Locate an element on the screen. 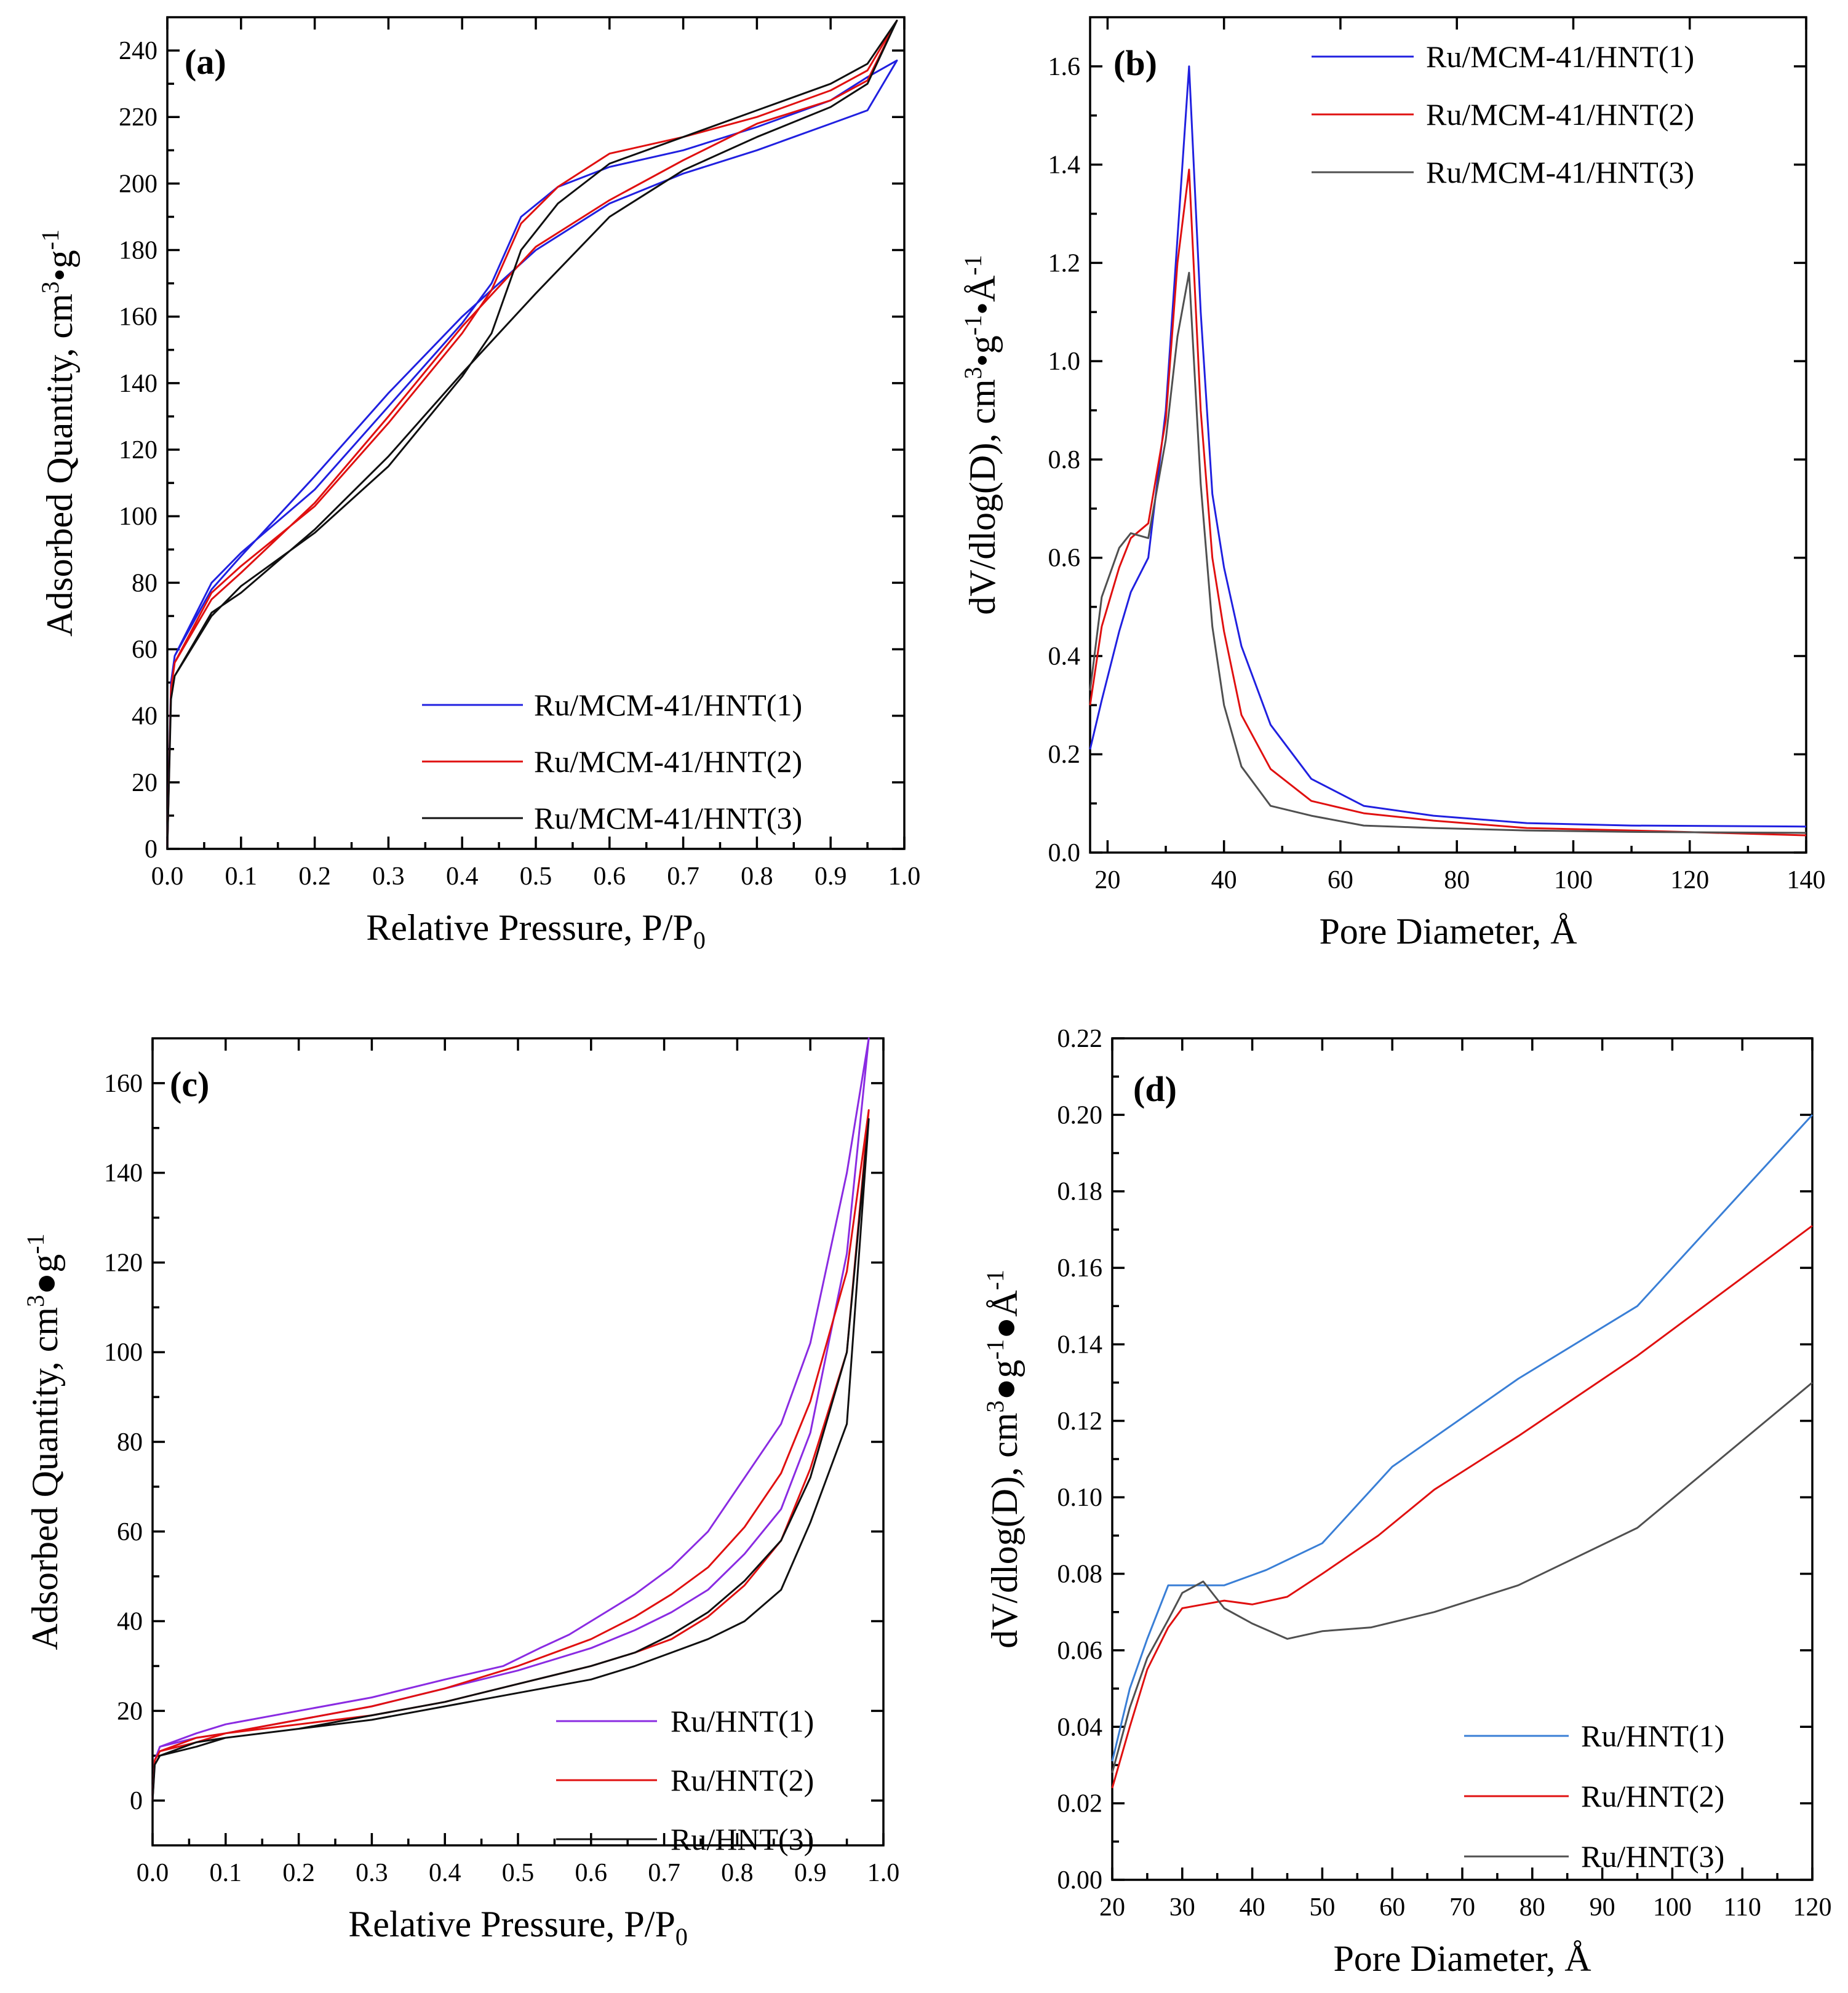  x-tick-label-d: 90 is located at coordinates (1602, 1908).